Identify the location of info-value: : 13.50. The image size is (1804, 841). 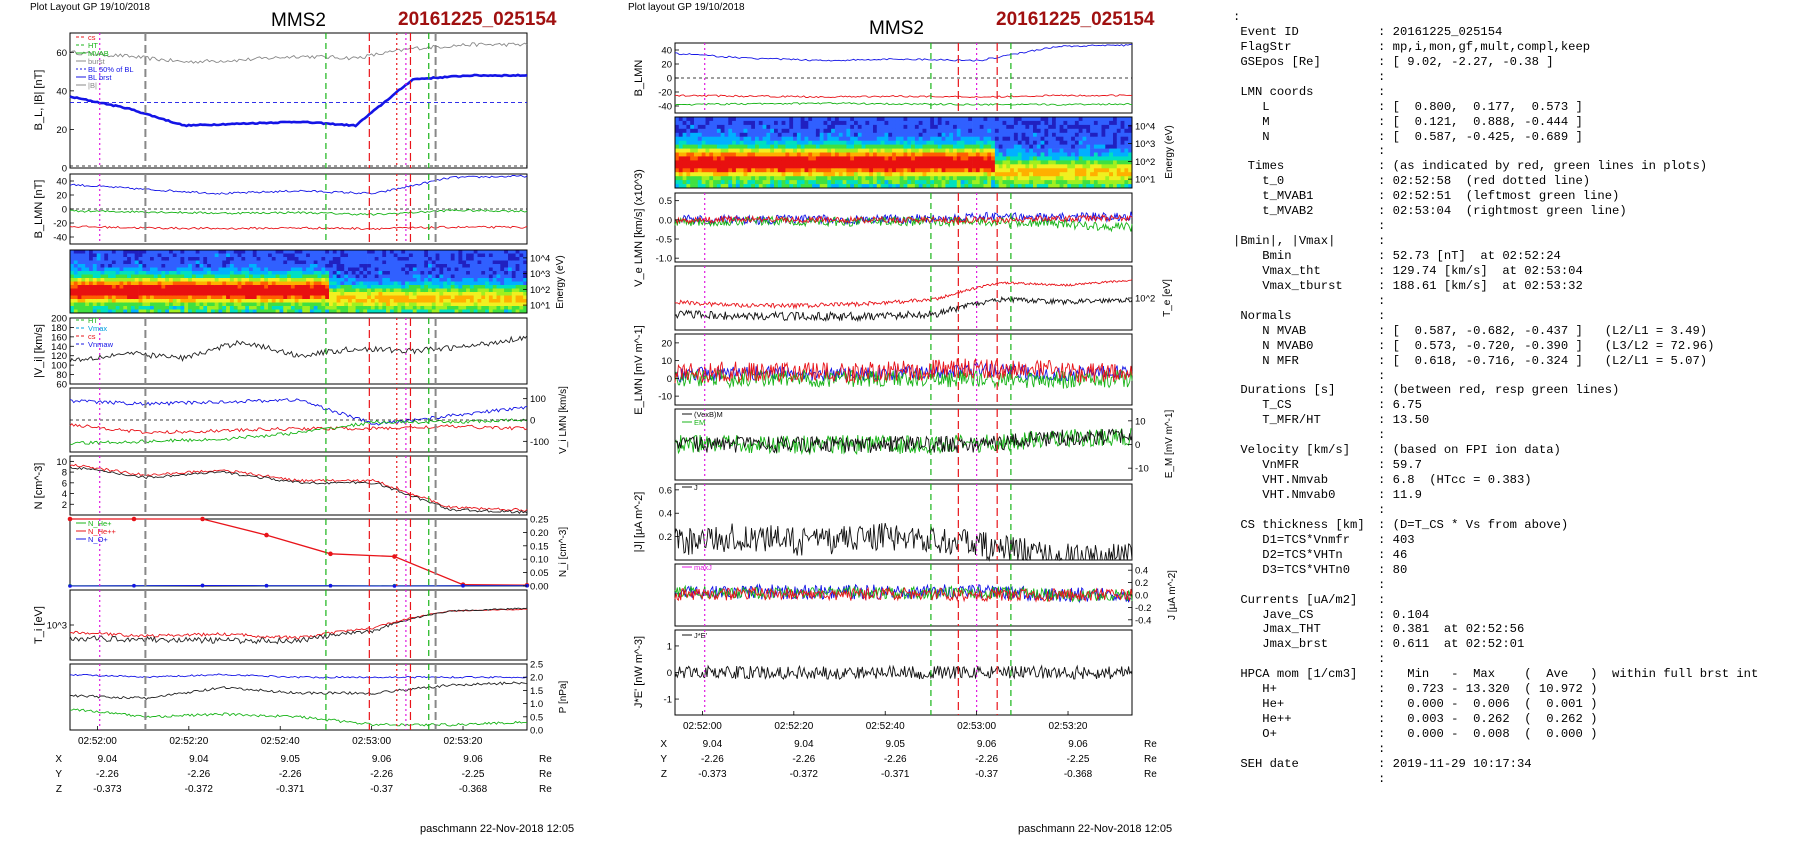
(1404, 420).